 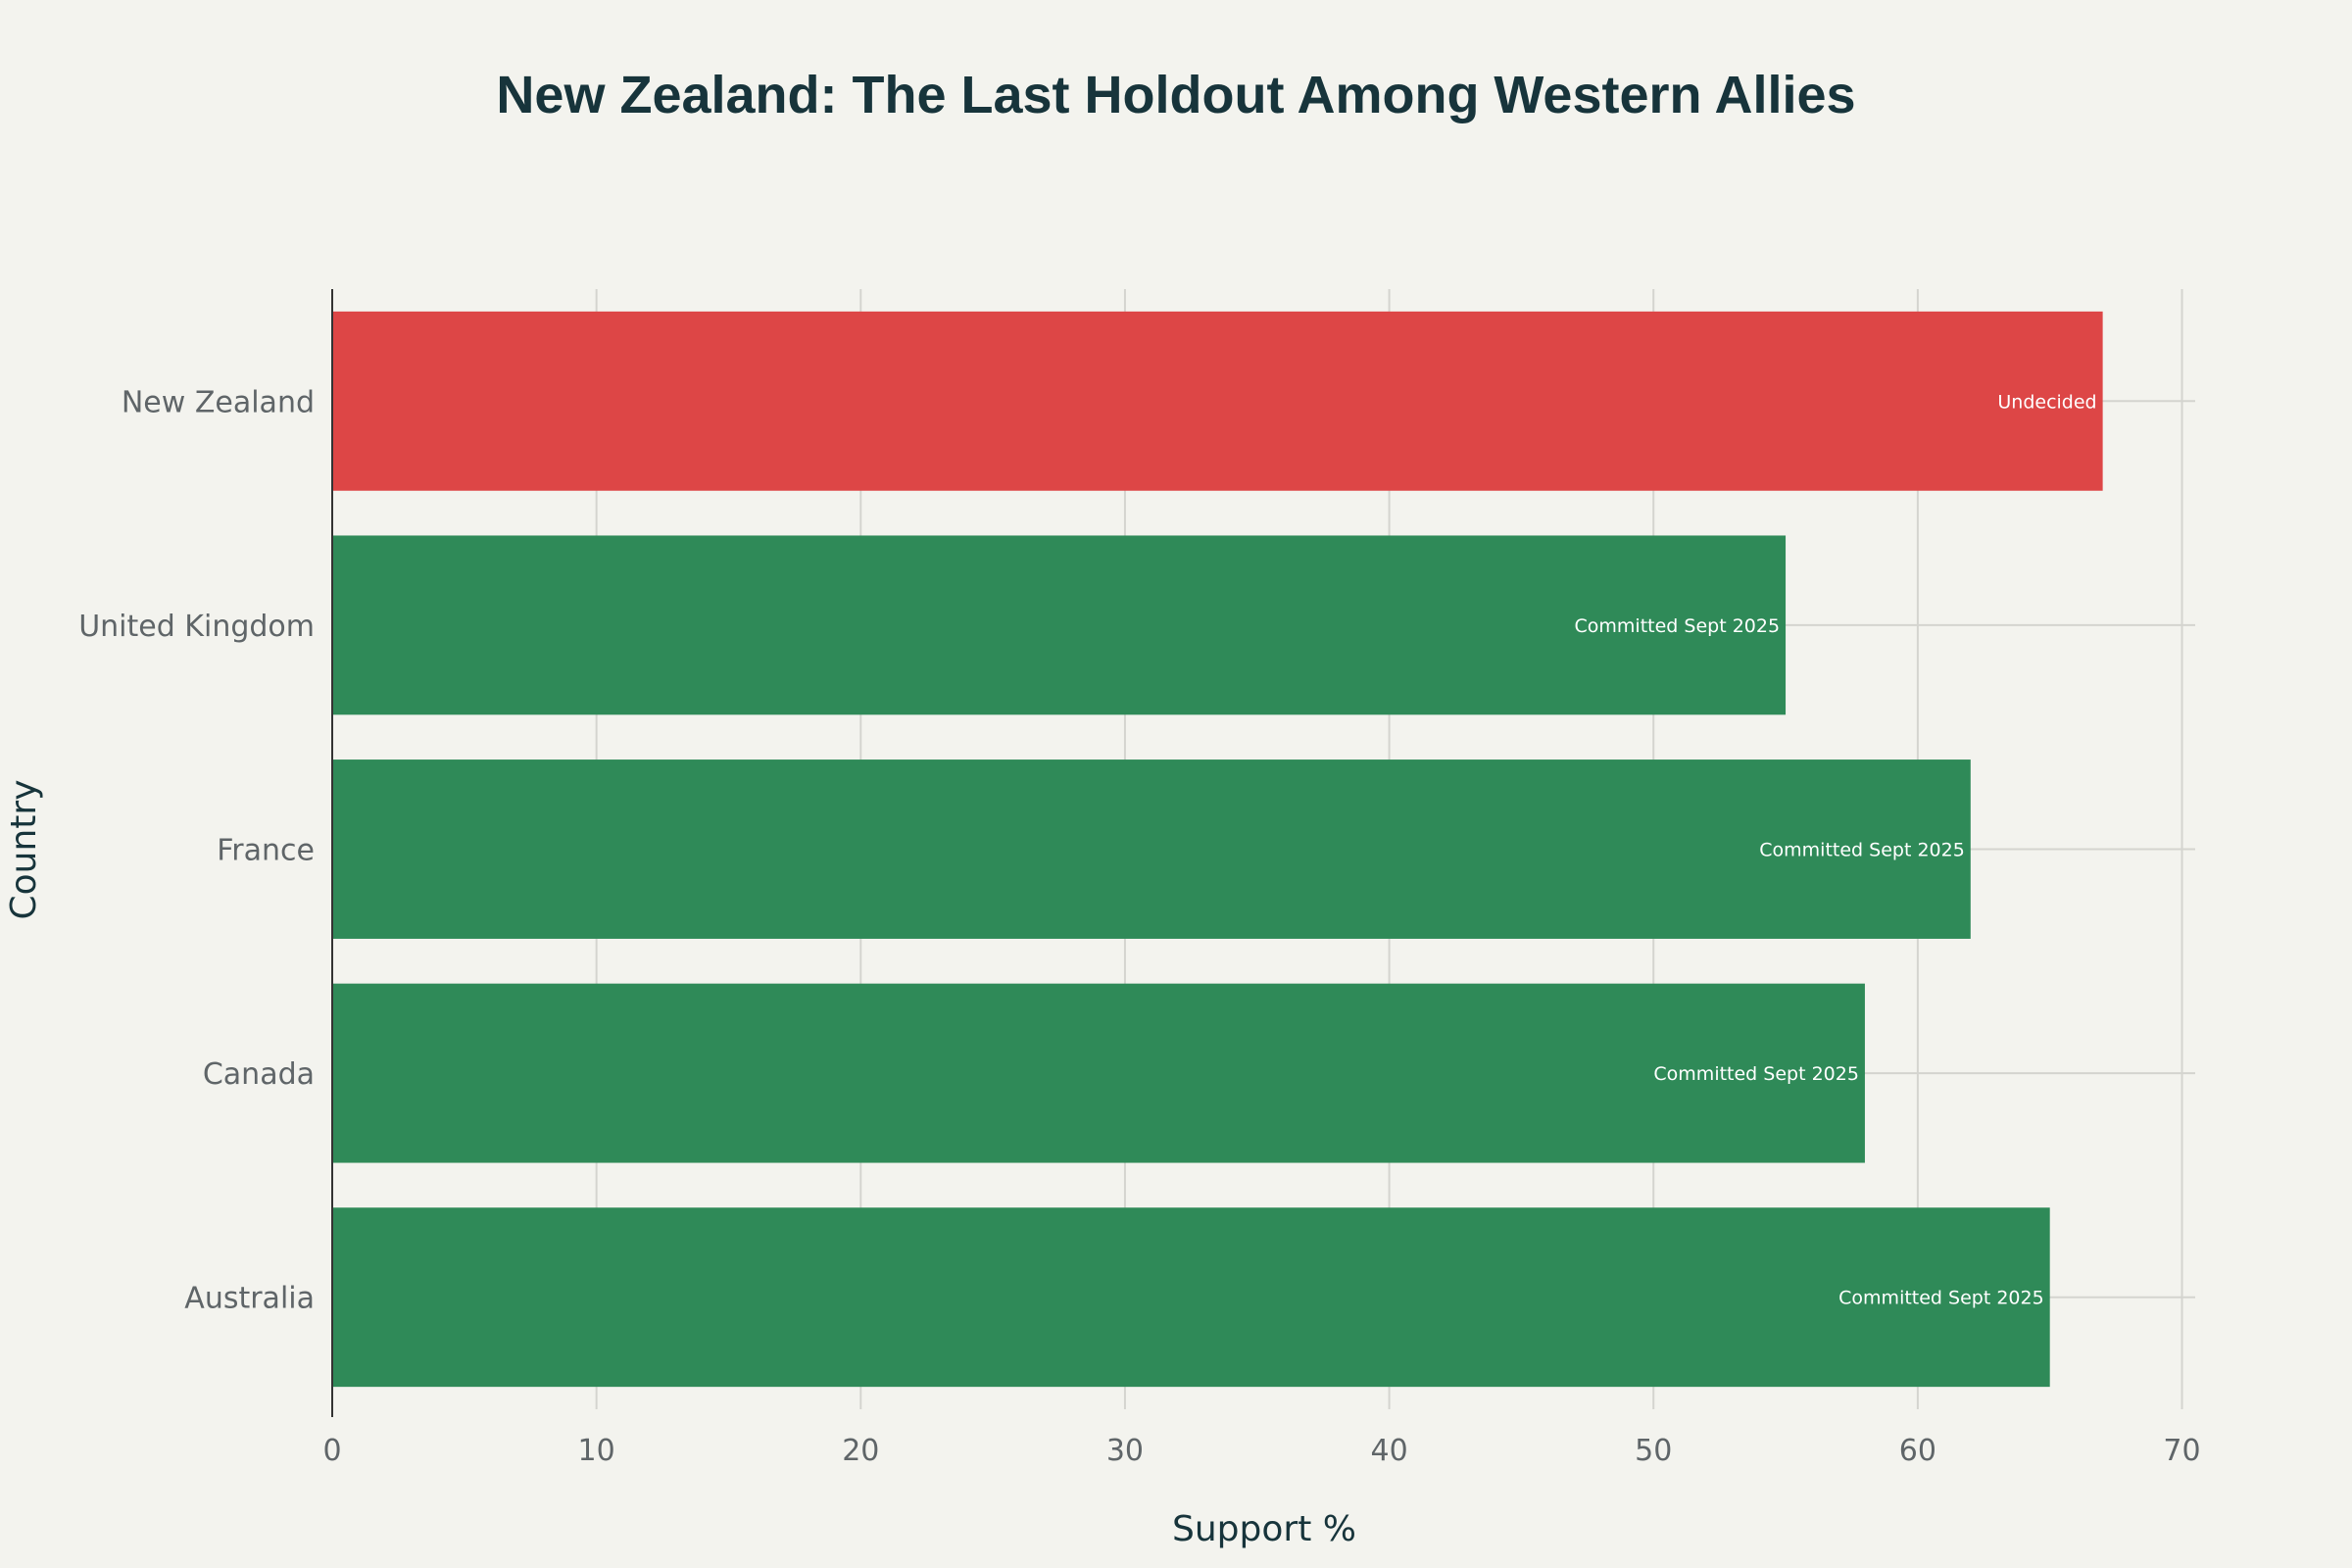 I want to click on bar-new-zealand, so click(x=1217, y=401).